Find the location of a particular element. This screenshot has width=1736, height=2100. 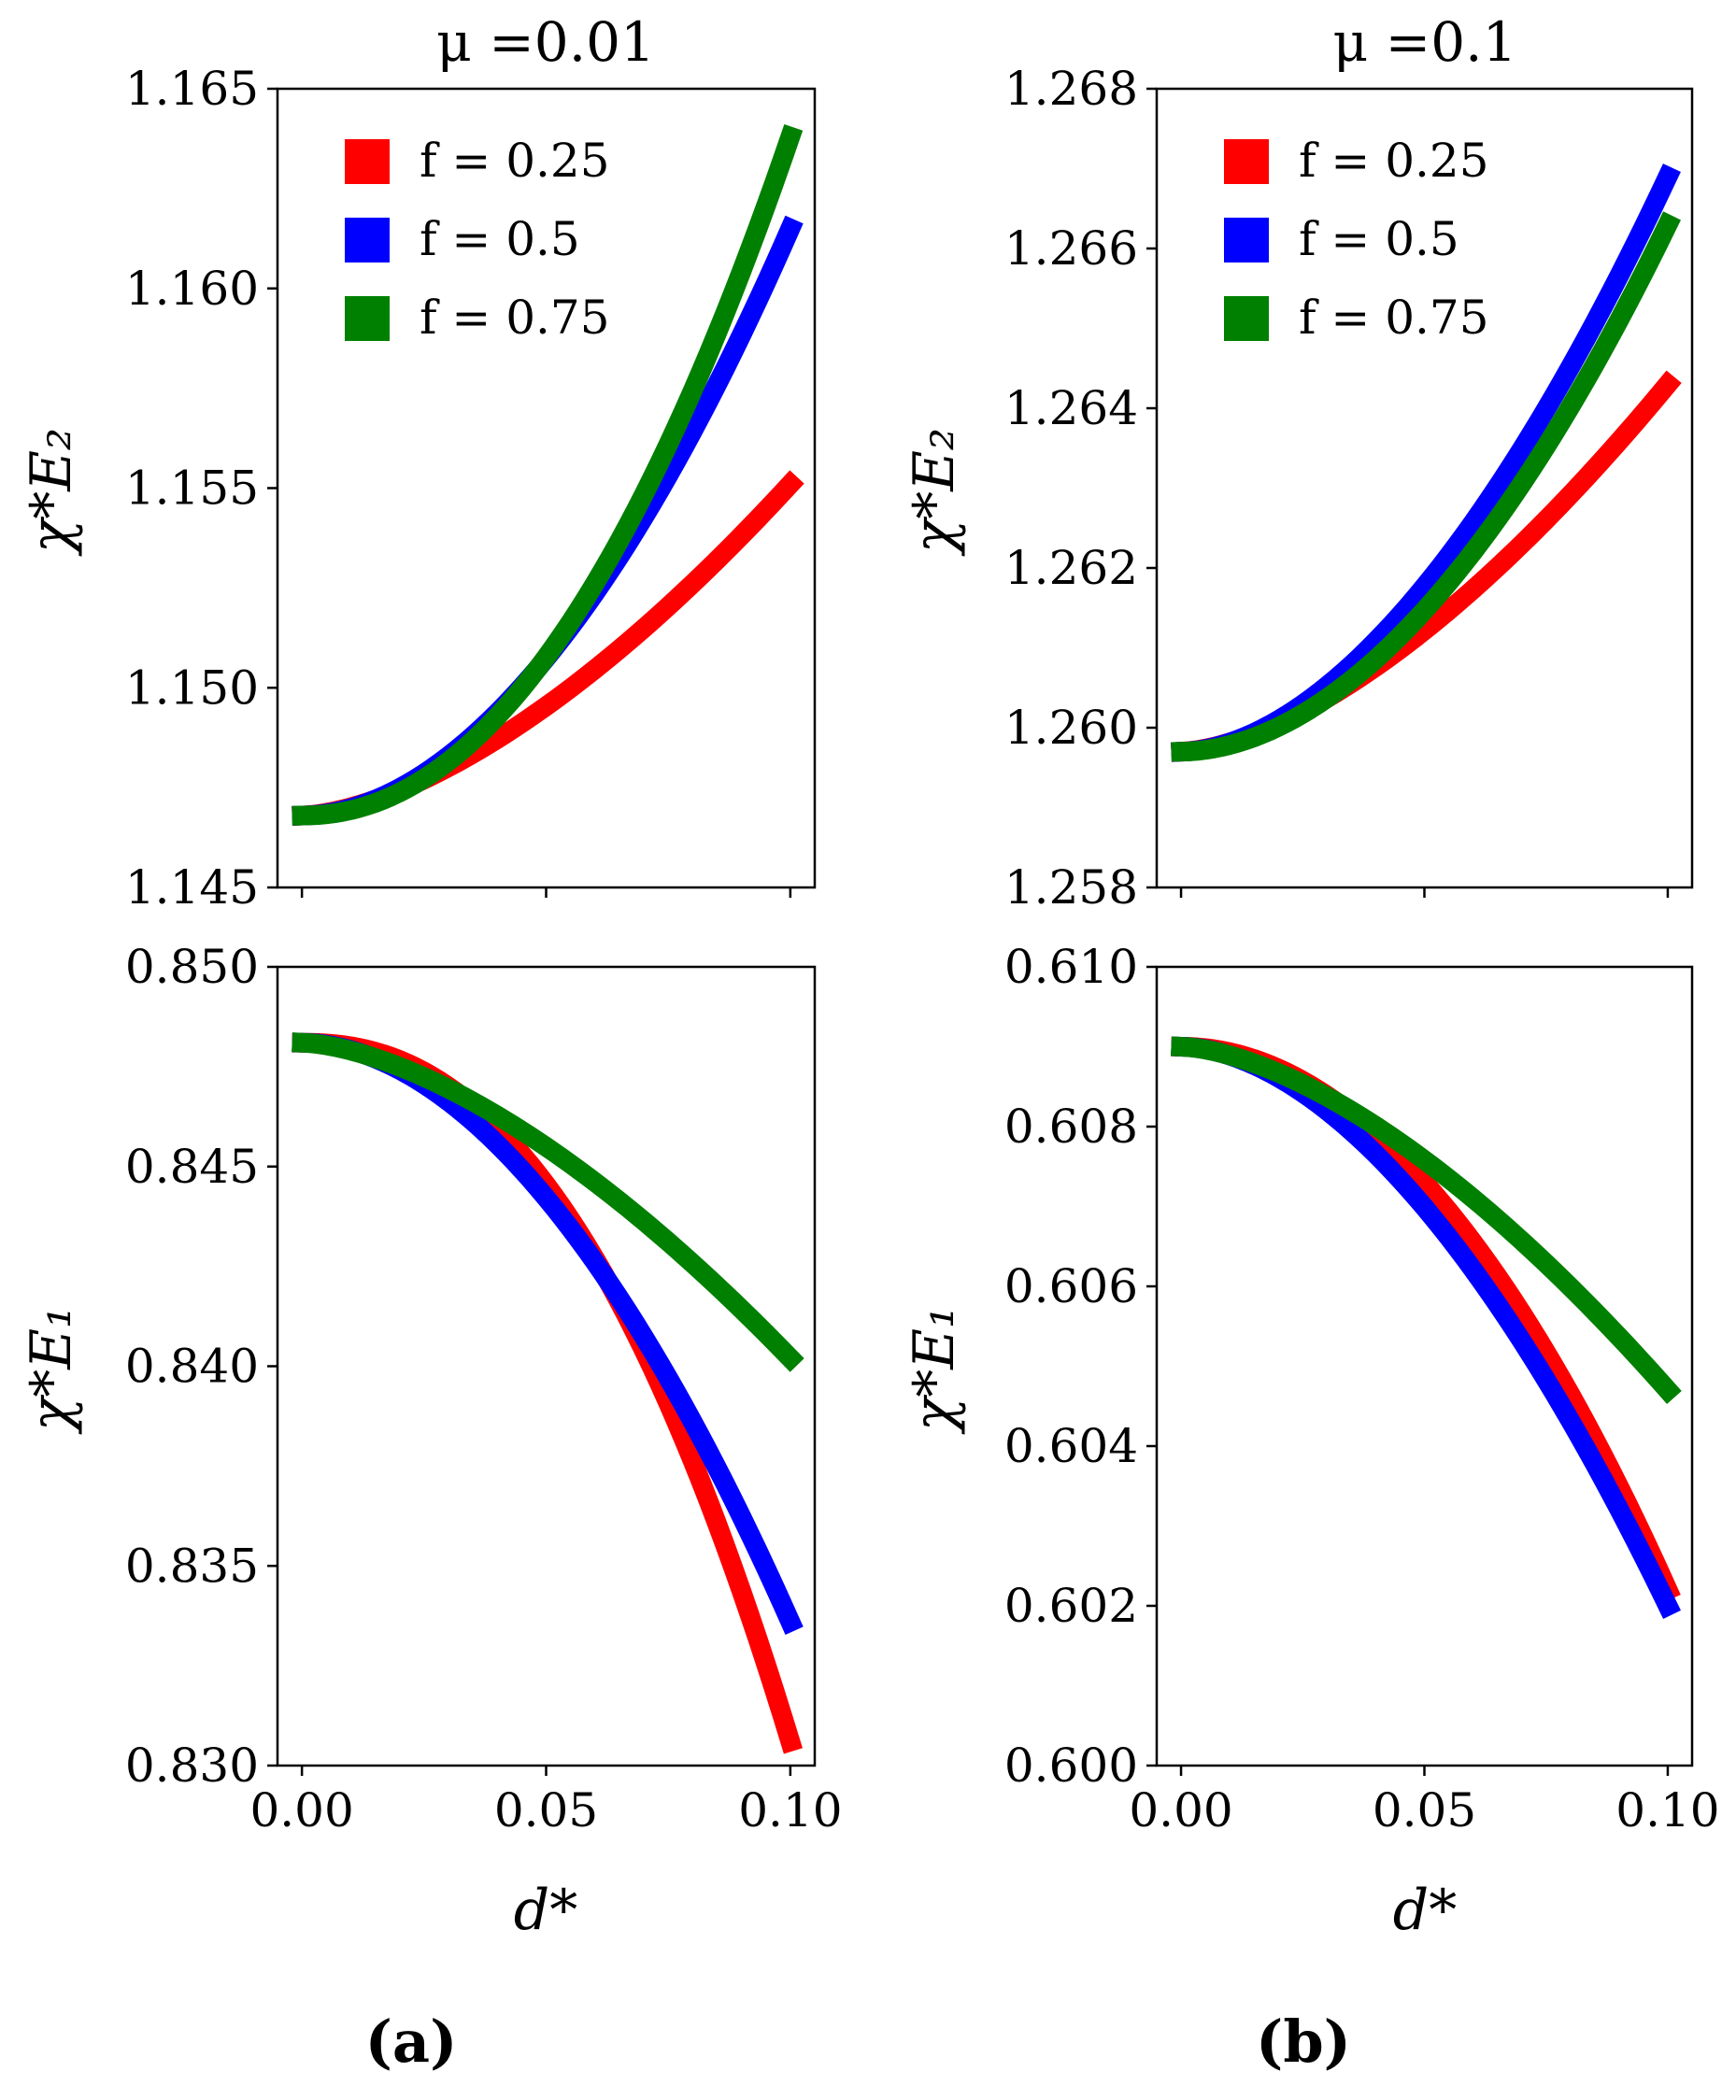

x-axis-label-b: d* is located at coordinates (1425, 1911).